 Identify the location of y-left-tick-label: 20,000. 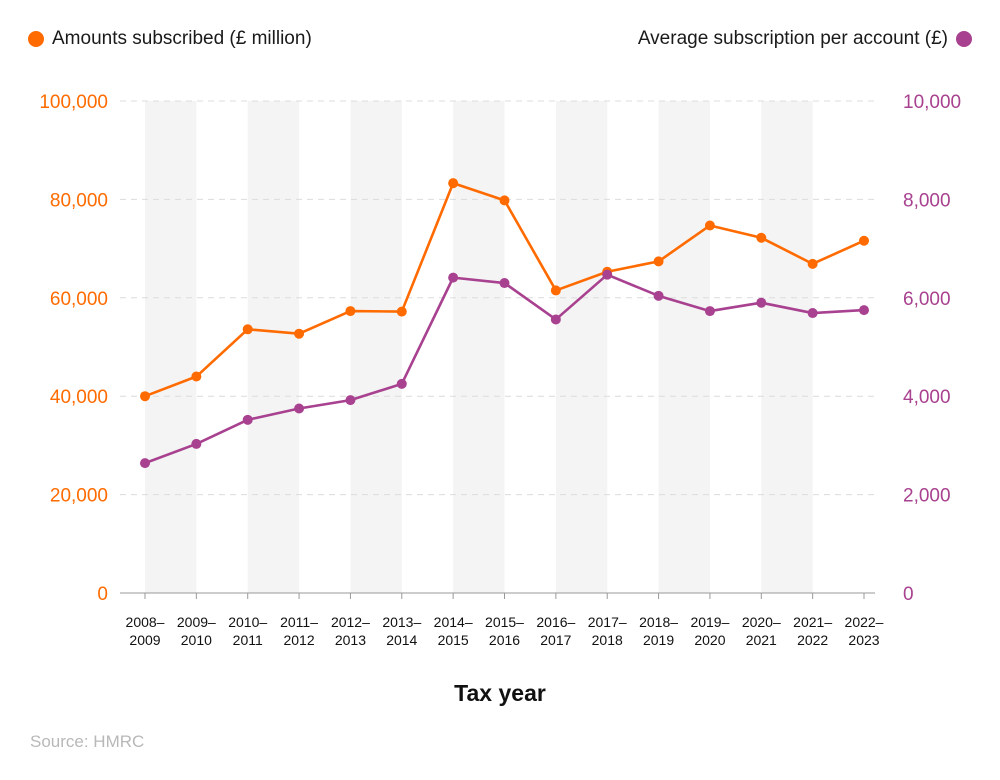
(79, 496).